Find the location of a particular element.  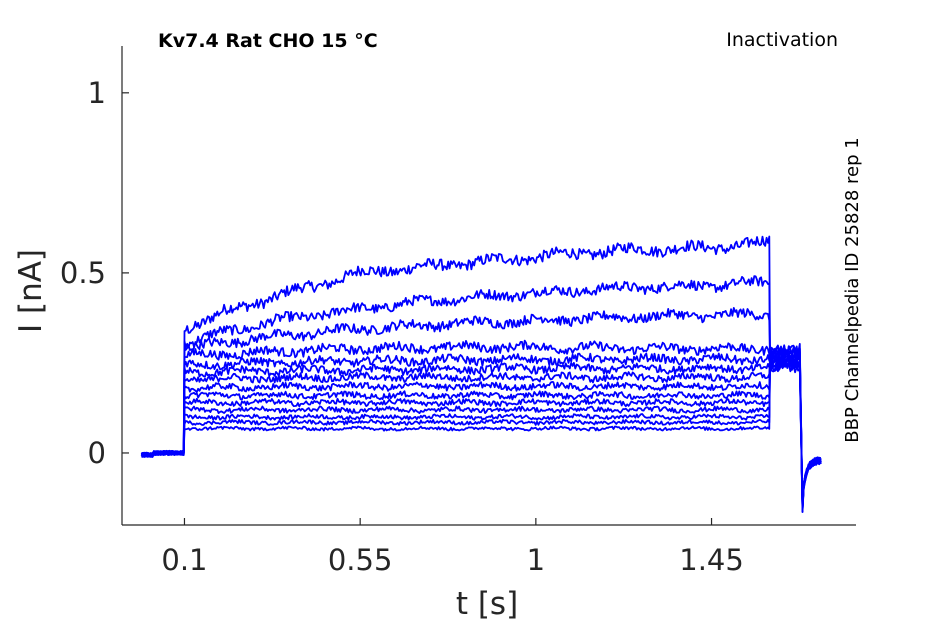

x-axis-label: t [s] is located at coordinates (487, 604).